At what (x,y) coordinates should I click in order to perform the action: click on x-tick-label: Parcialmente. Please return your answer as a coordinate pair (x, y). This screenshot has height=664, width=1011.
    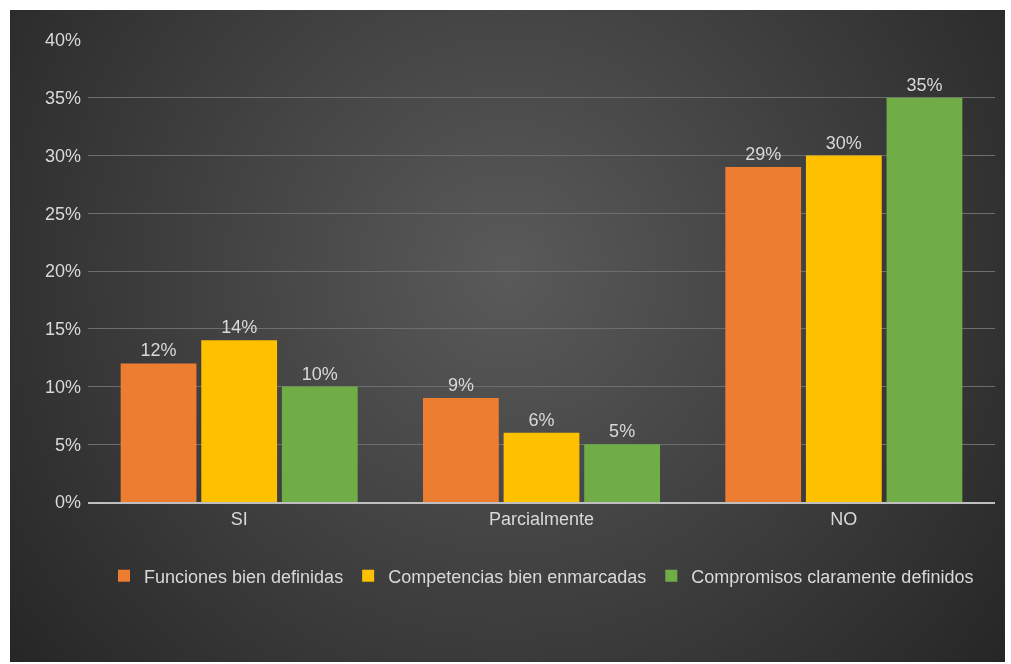
    Looking at the image, I should click on (541, 519).